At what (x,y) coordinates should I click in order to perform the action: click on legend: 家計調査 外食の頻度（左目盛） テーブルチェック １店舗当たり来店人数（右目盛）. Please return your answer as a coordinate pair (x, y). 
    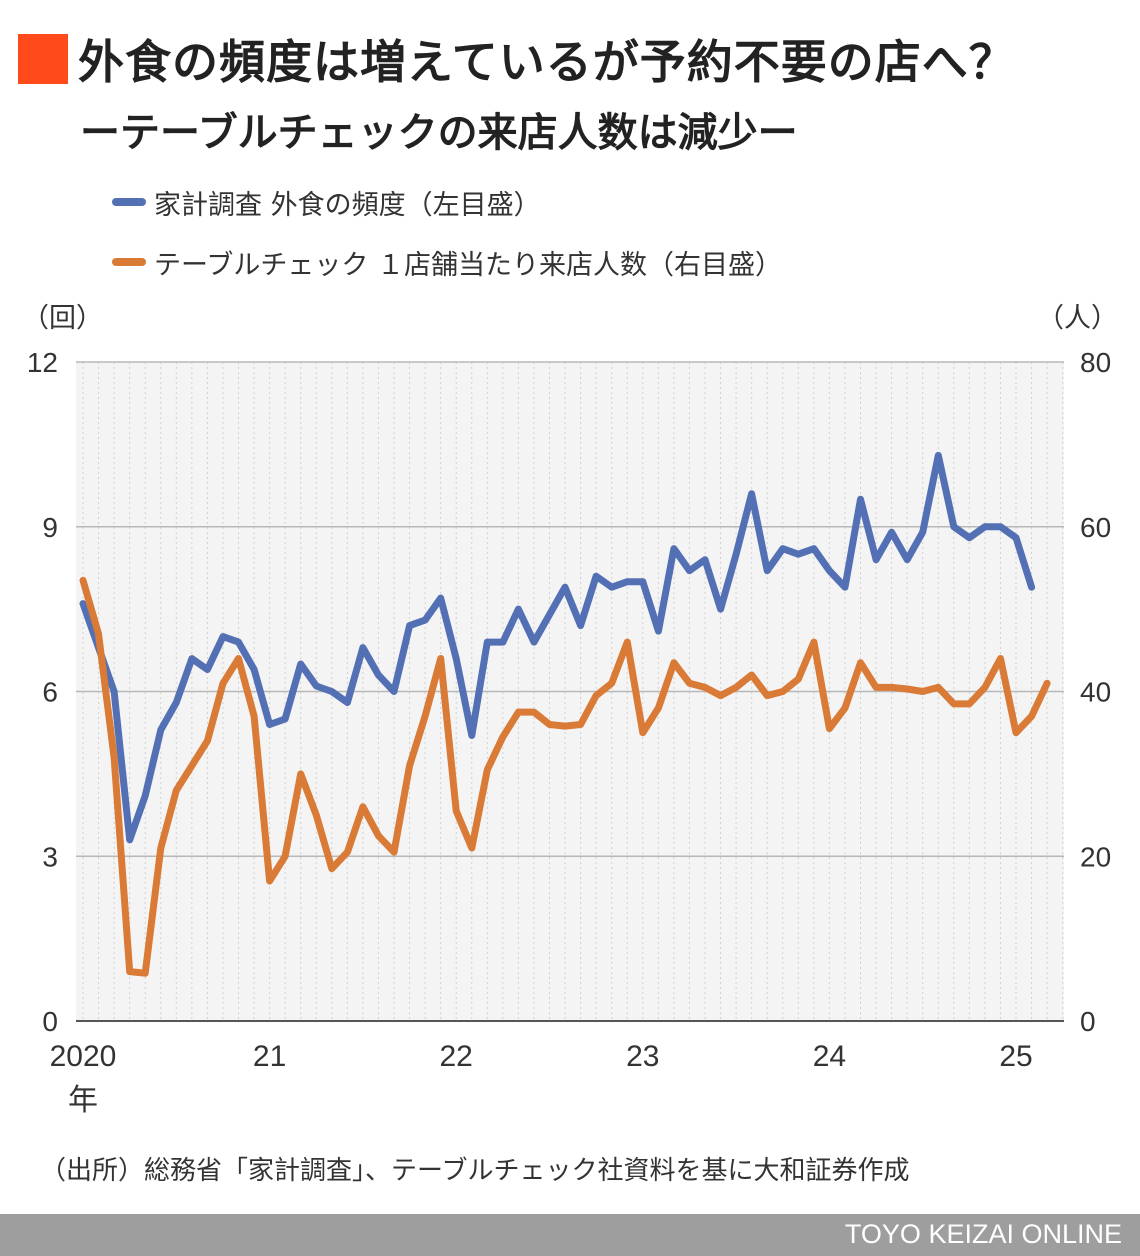
    Looking at the image, I should click on (447, 232).